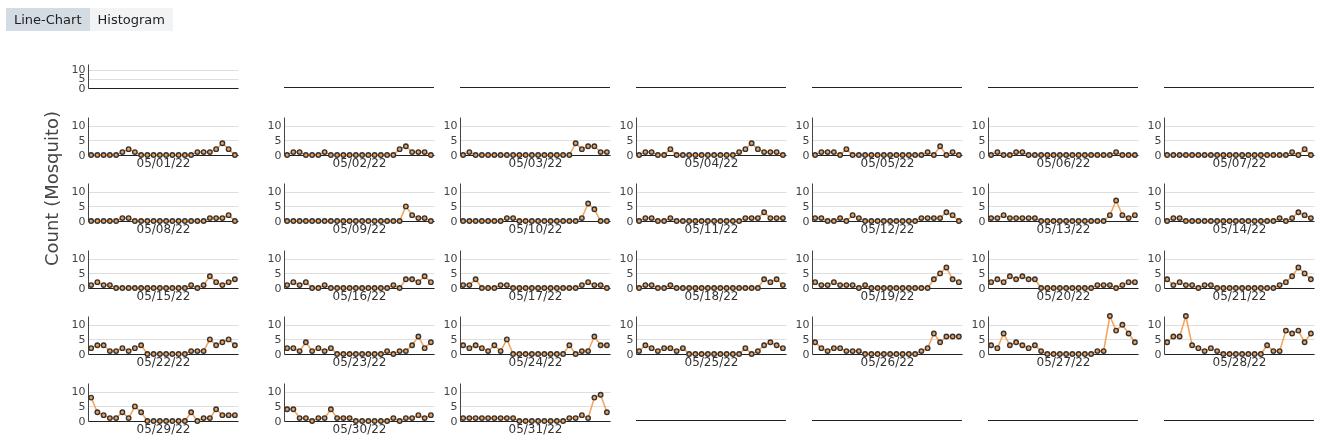 The height and width of the screenshot is (442, 1325). I want to click on x-axis-title: 05/31/22, so click(535, 428).